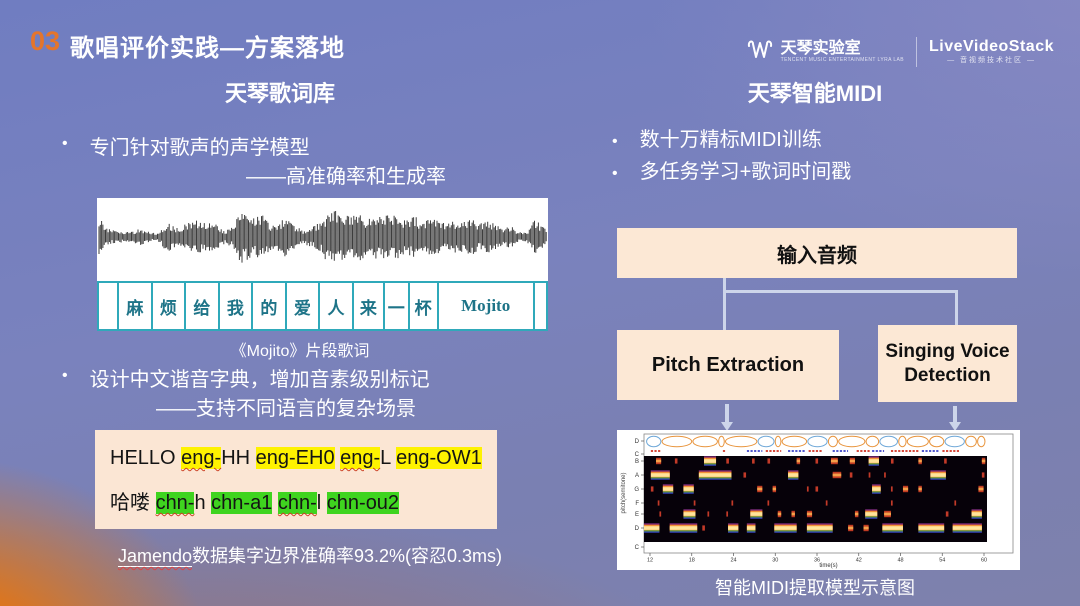  Describe the element at coordinates (624, 492) in the screenshot. I see `svg-text: pitch(semitone)` at that location.